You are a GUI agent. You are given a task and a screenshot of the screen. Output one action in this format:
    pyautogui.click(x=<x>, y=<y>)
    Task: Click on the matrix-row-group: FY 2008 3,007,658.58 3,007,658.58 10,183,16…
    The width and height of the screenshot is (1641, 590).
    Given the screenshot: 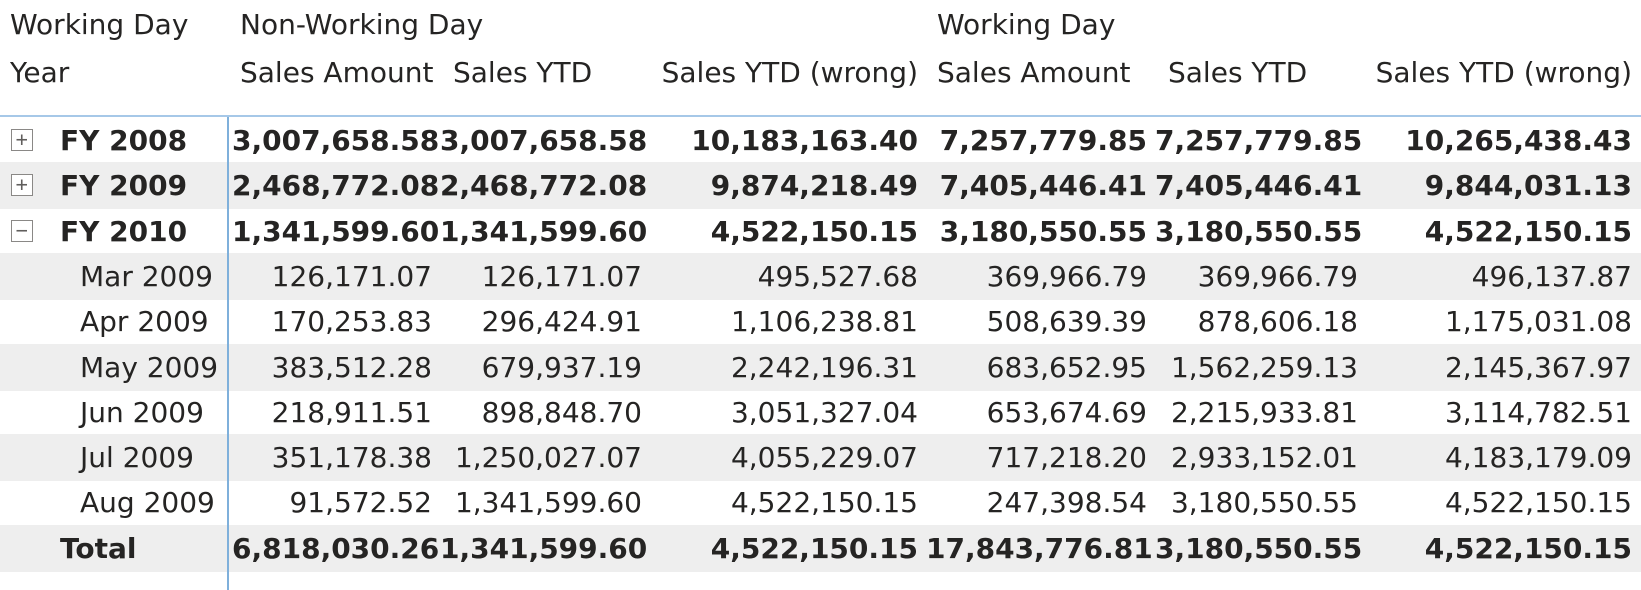 What is the action you would take?
    pyautogui.click(x=820, y=140)
    